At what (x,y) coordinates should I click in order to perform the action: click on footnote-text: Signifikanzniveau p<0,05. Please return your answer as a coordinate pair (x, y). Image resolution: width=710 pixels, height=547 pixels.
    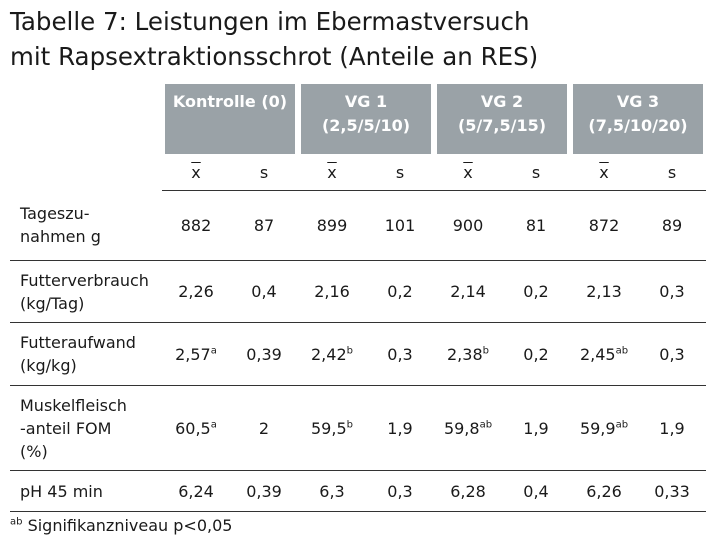
    Looking at the image, I should click on (130, 525).